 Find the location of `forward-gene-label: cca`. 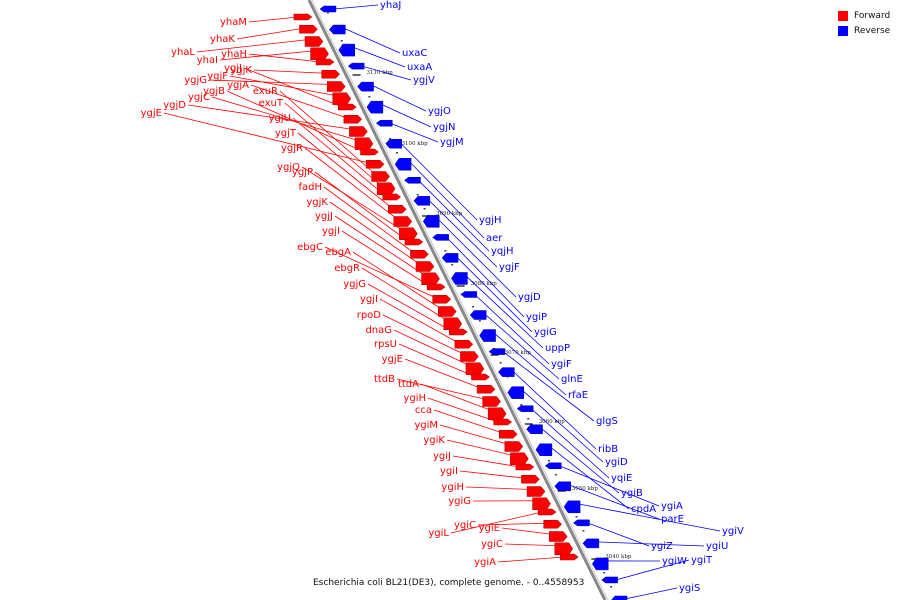

forward-gene-label: cca is located at coordinates (423, 410).